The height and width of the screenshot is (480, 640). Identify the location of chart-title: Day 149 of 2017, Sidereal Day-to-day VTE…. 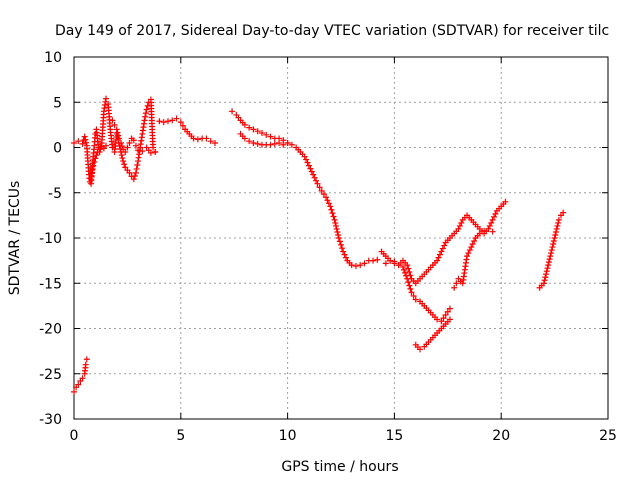
(332, 31).